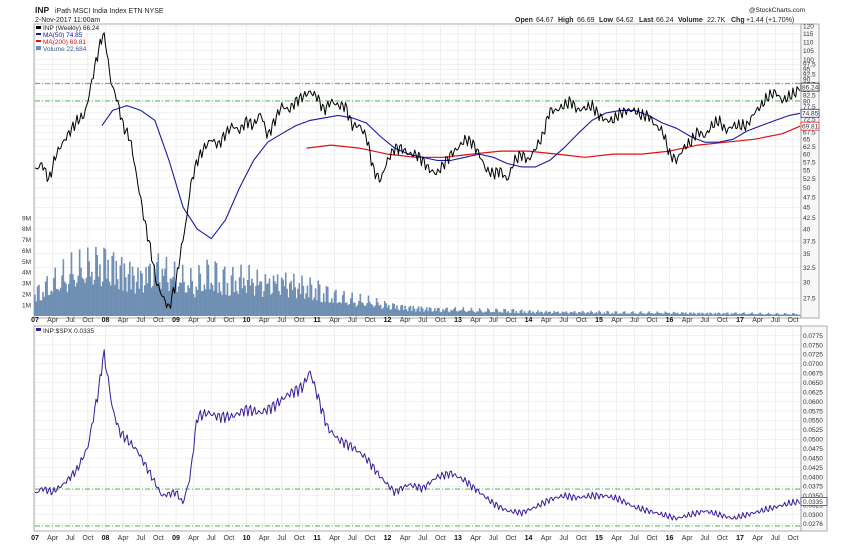  What do you see at coordinates (545, 20) in the screenshot?
I see `open-value: 64.67` at bounding box center [545, 20].